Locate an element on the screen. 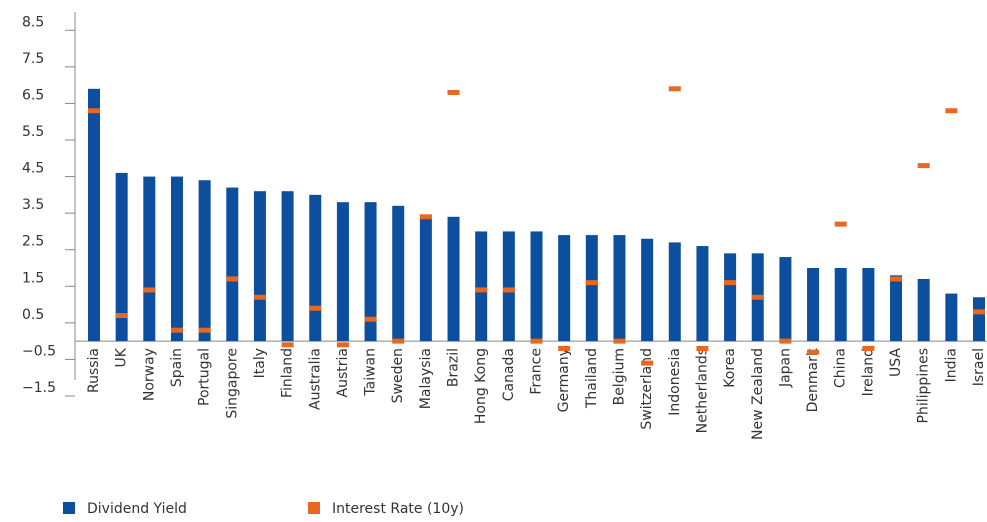 This screenshot has width=987, height=522. x-tick-label: Russia is located at coordinates (94, 370).